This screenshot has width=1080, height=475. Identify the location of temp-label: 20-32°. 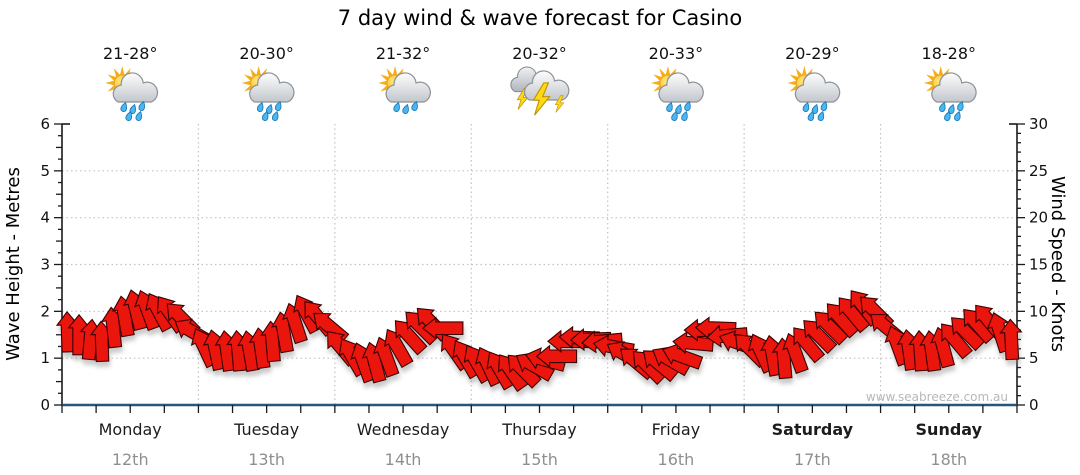
(539, 53).